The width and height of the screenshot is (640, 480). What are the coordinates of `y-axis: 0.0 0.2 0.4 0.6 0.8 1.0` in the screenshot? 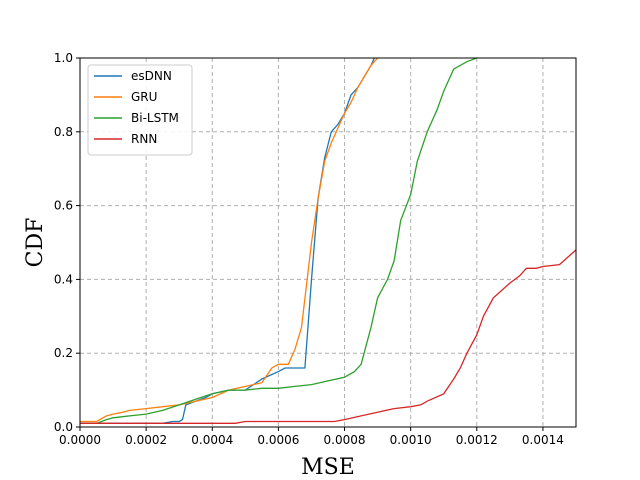 It's located at (67, 242).